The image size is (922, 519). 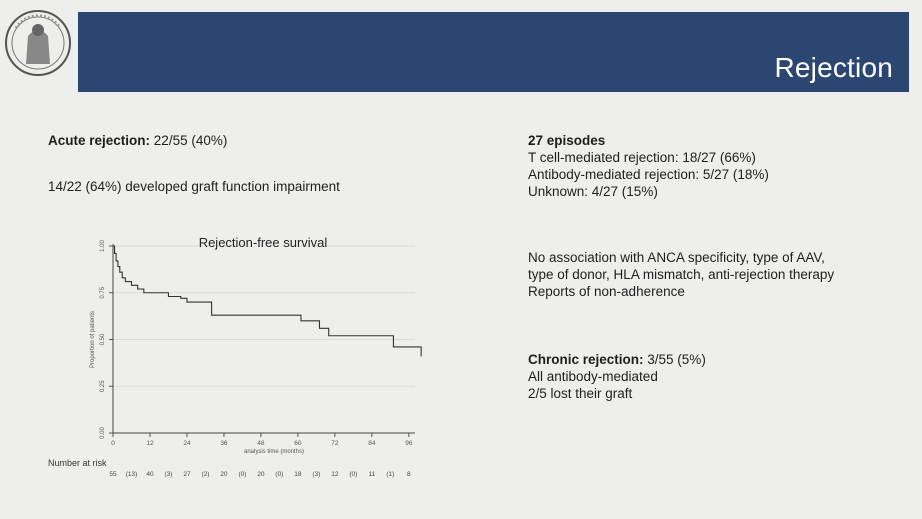 What do you see at coordinates (93, 339) in the screenshot?
I see `y-axis-label: Proportion of patients` at bounding box center [93, 339].